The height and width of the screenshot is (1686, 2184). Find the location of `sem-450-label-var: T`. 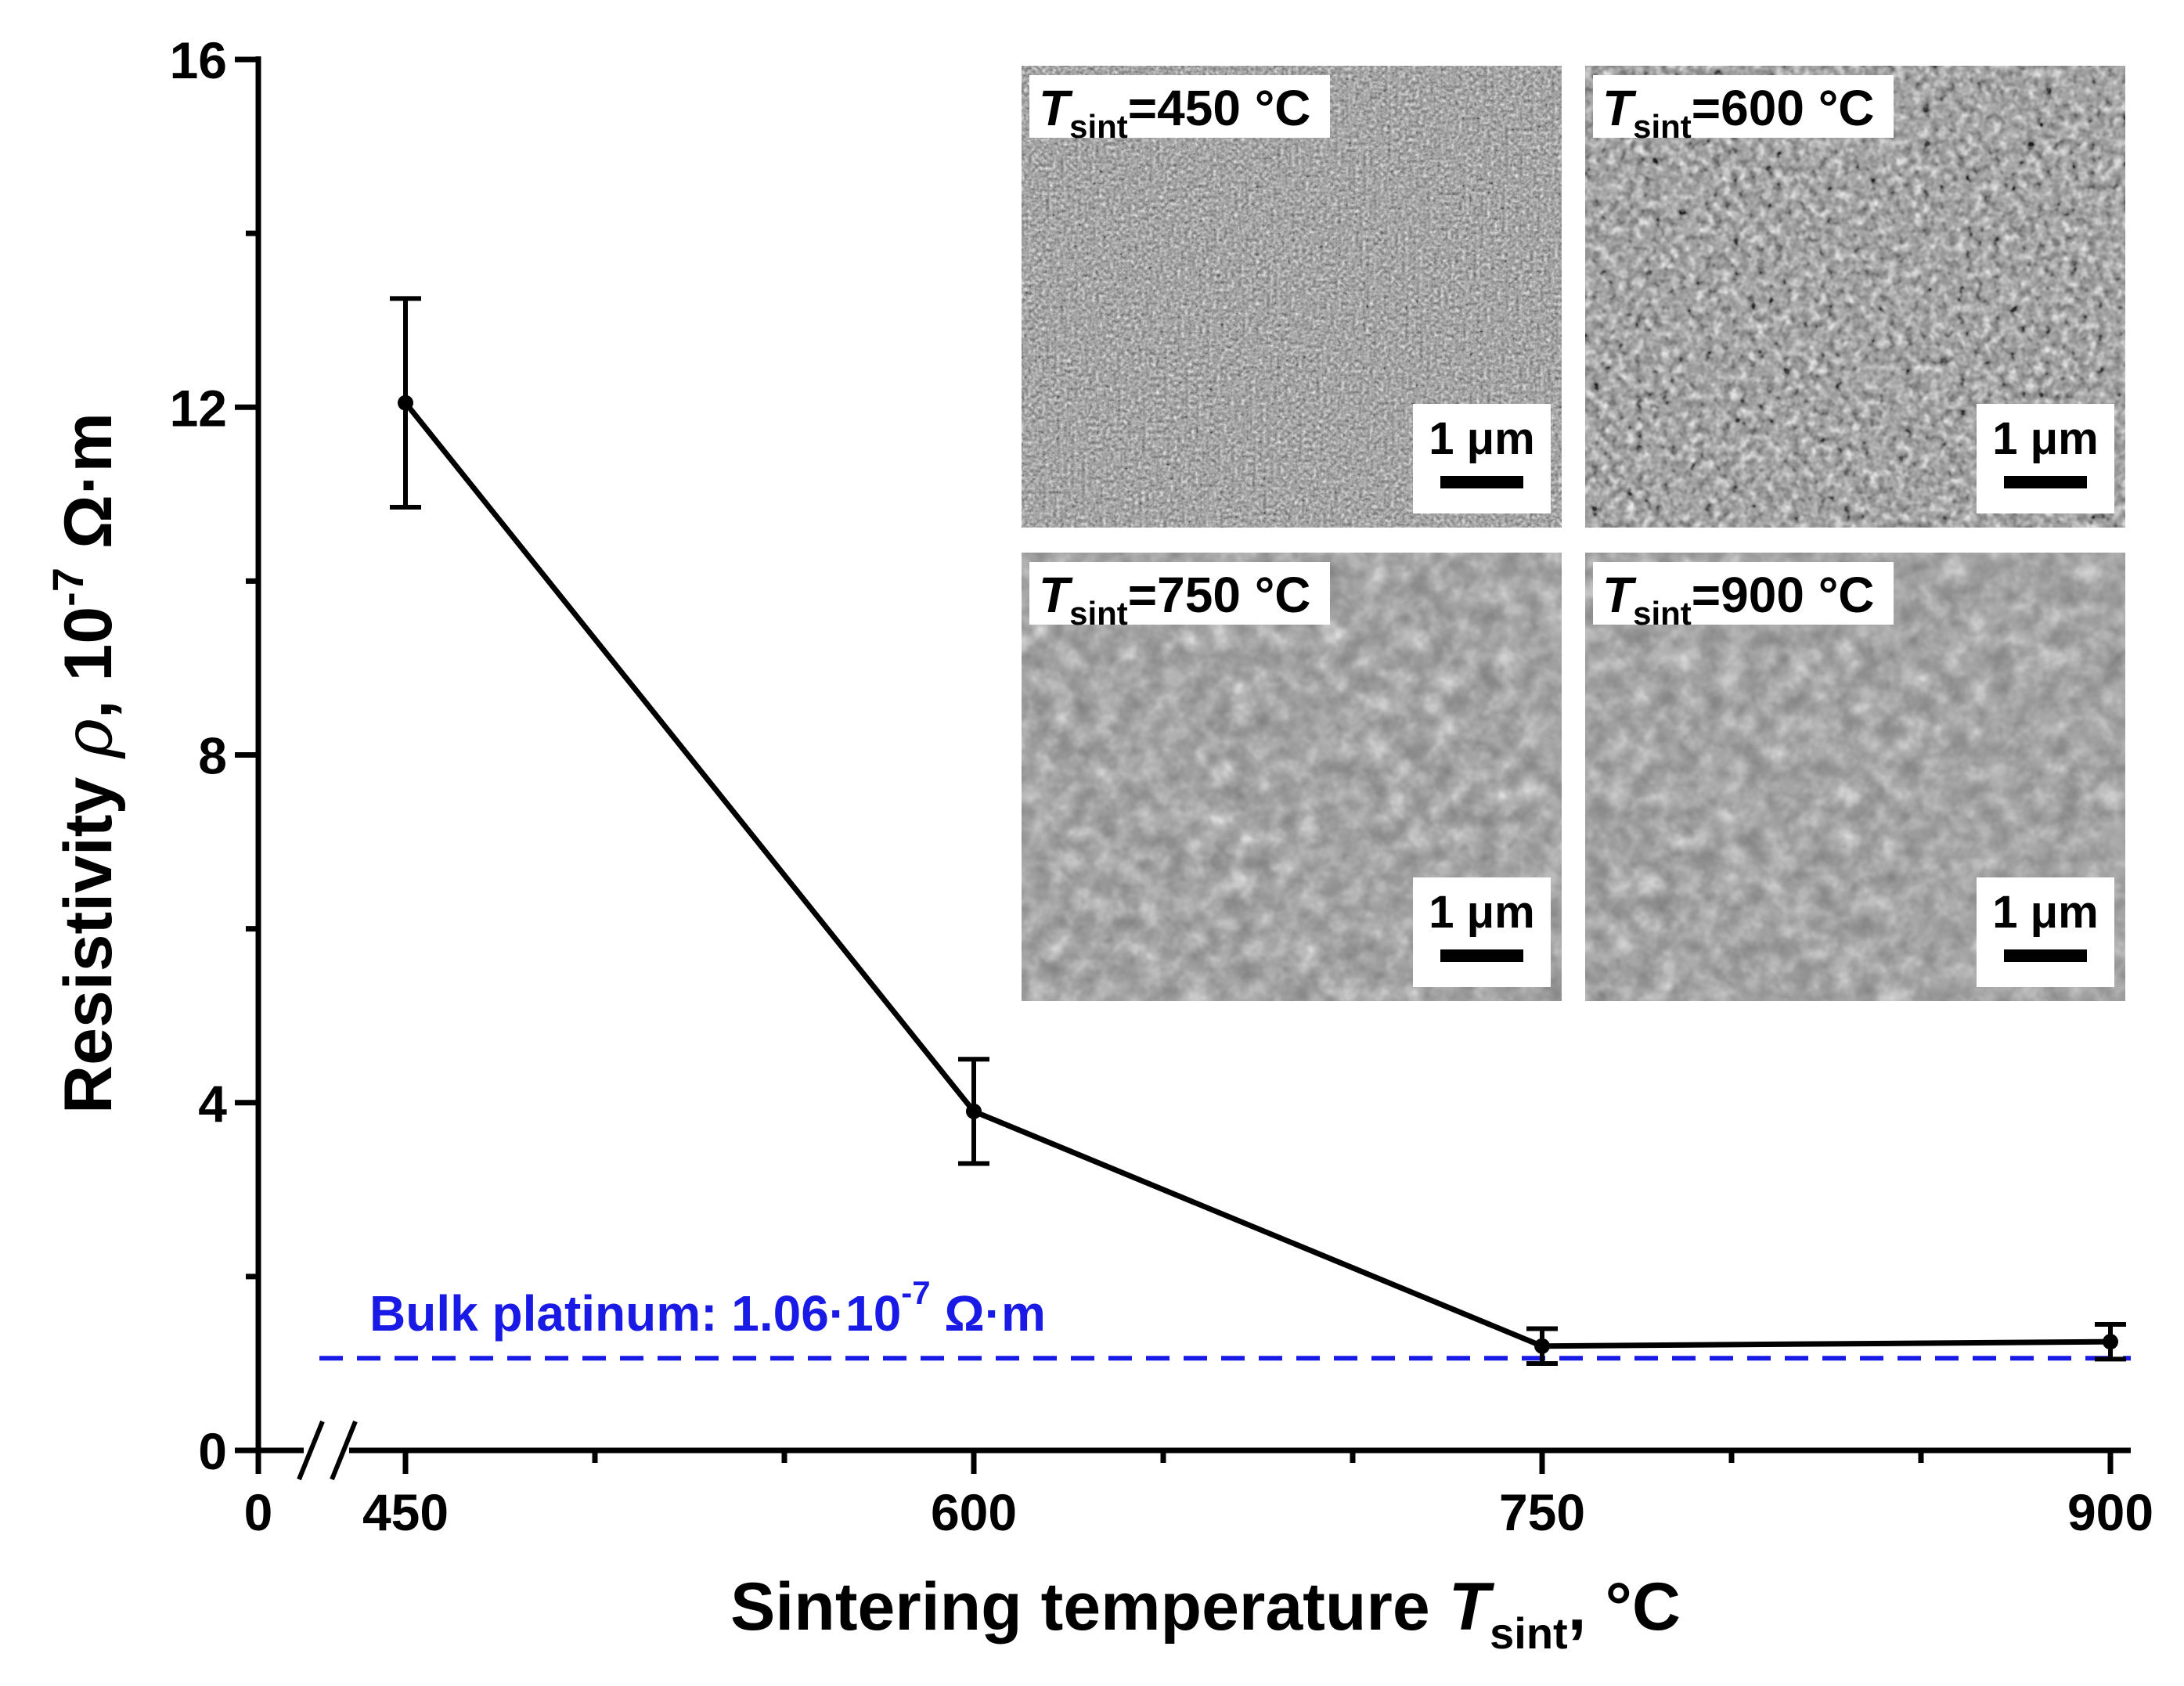

sem-450-label-var: T is located at coordinates (1056, 108).